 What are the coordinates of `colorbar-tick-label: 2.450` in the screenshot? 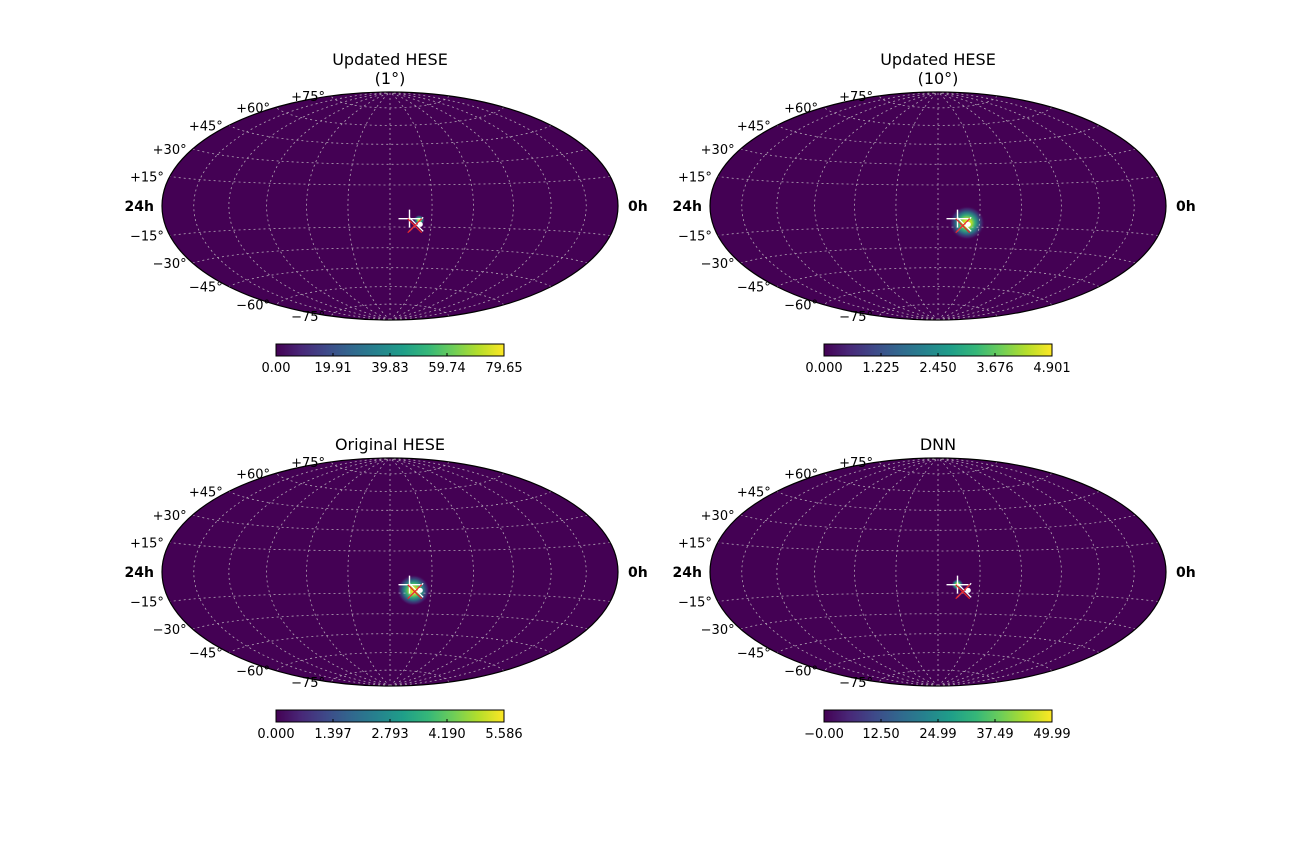 It's located at (937, 368).